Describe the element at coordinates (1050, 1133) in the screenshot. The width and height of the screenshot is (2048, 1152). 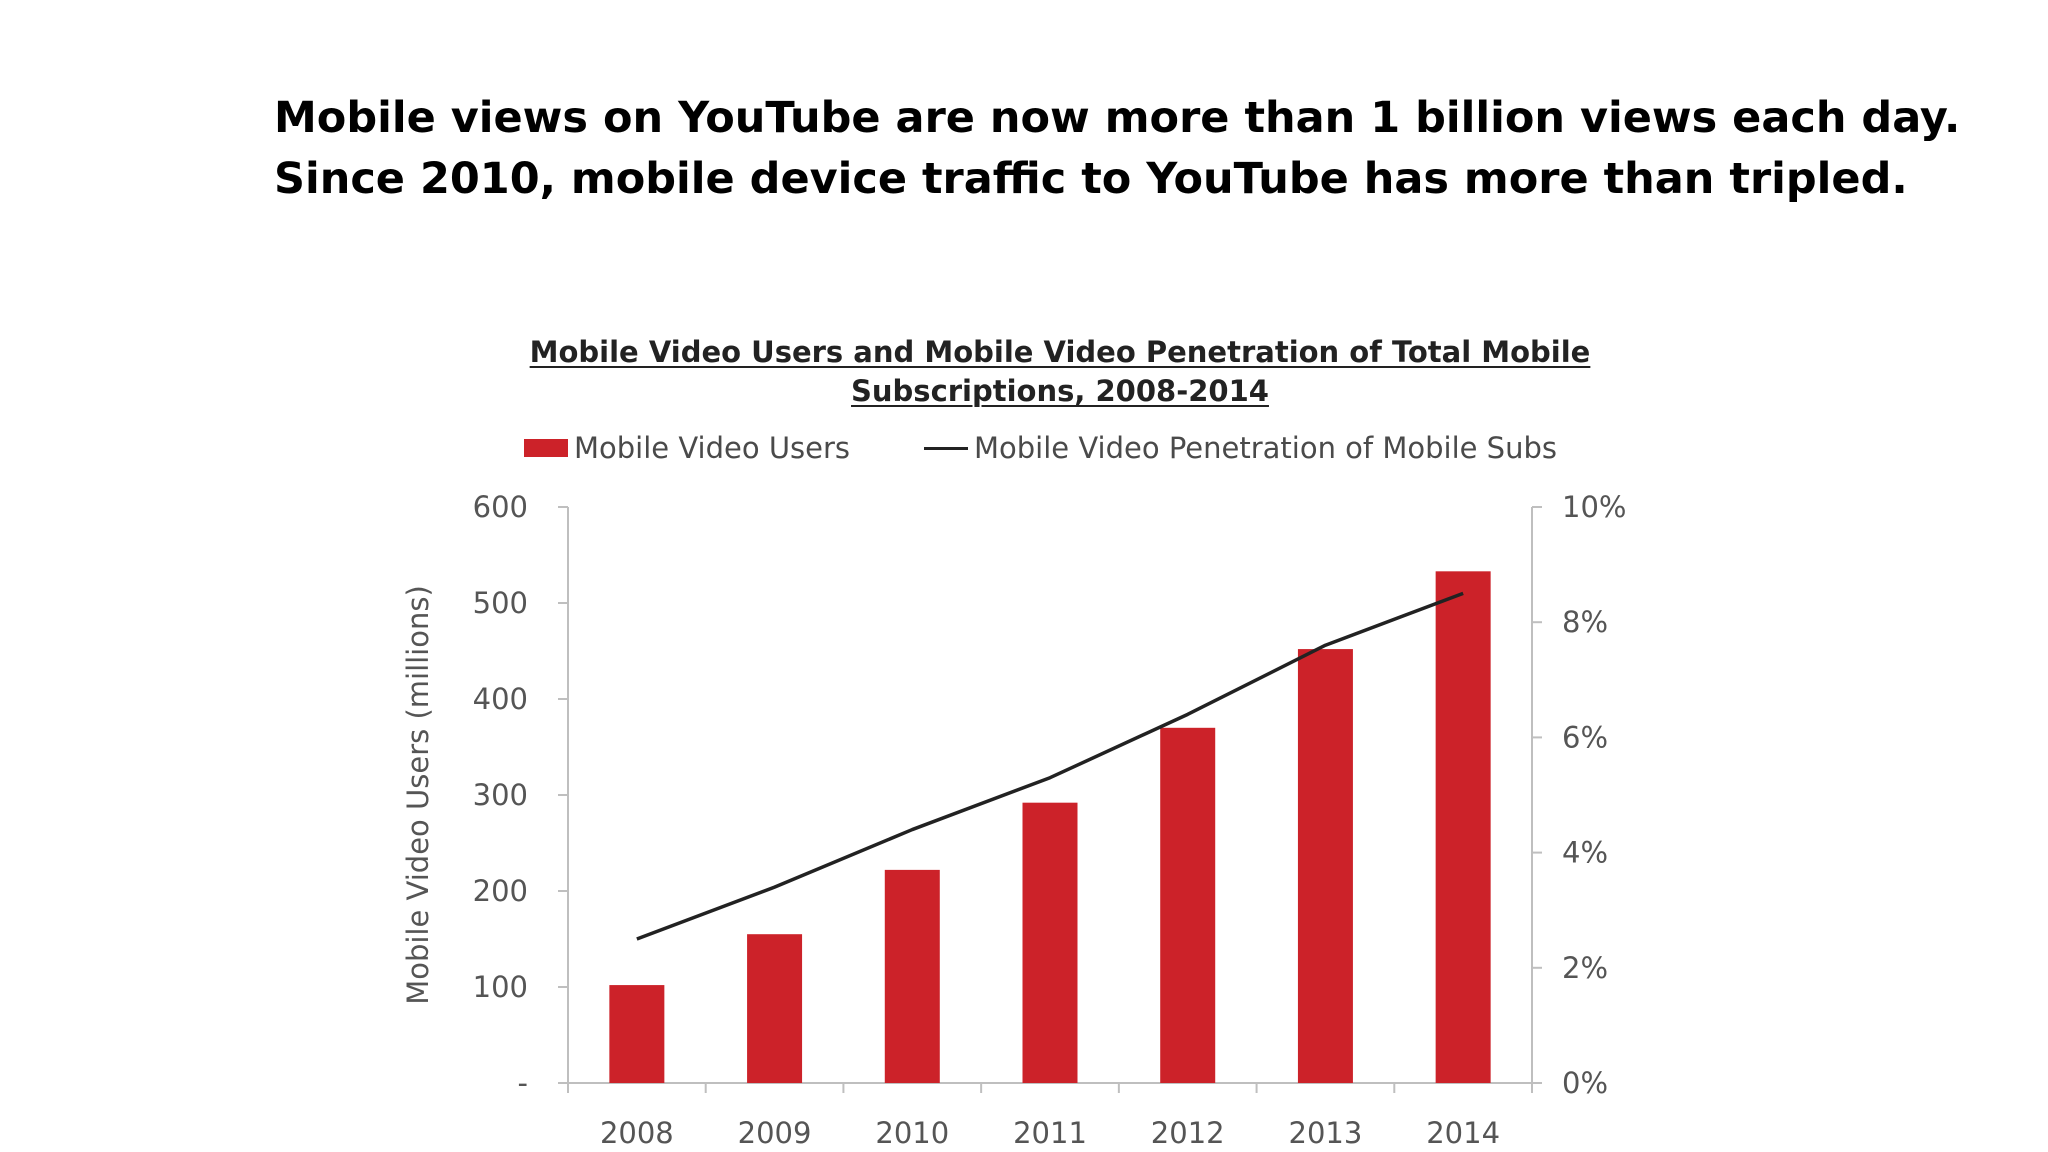
I see `x-tick-label: 2011` at that location.